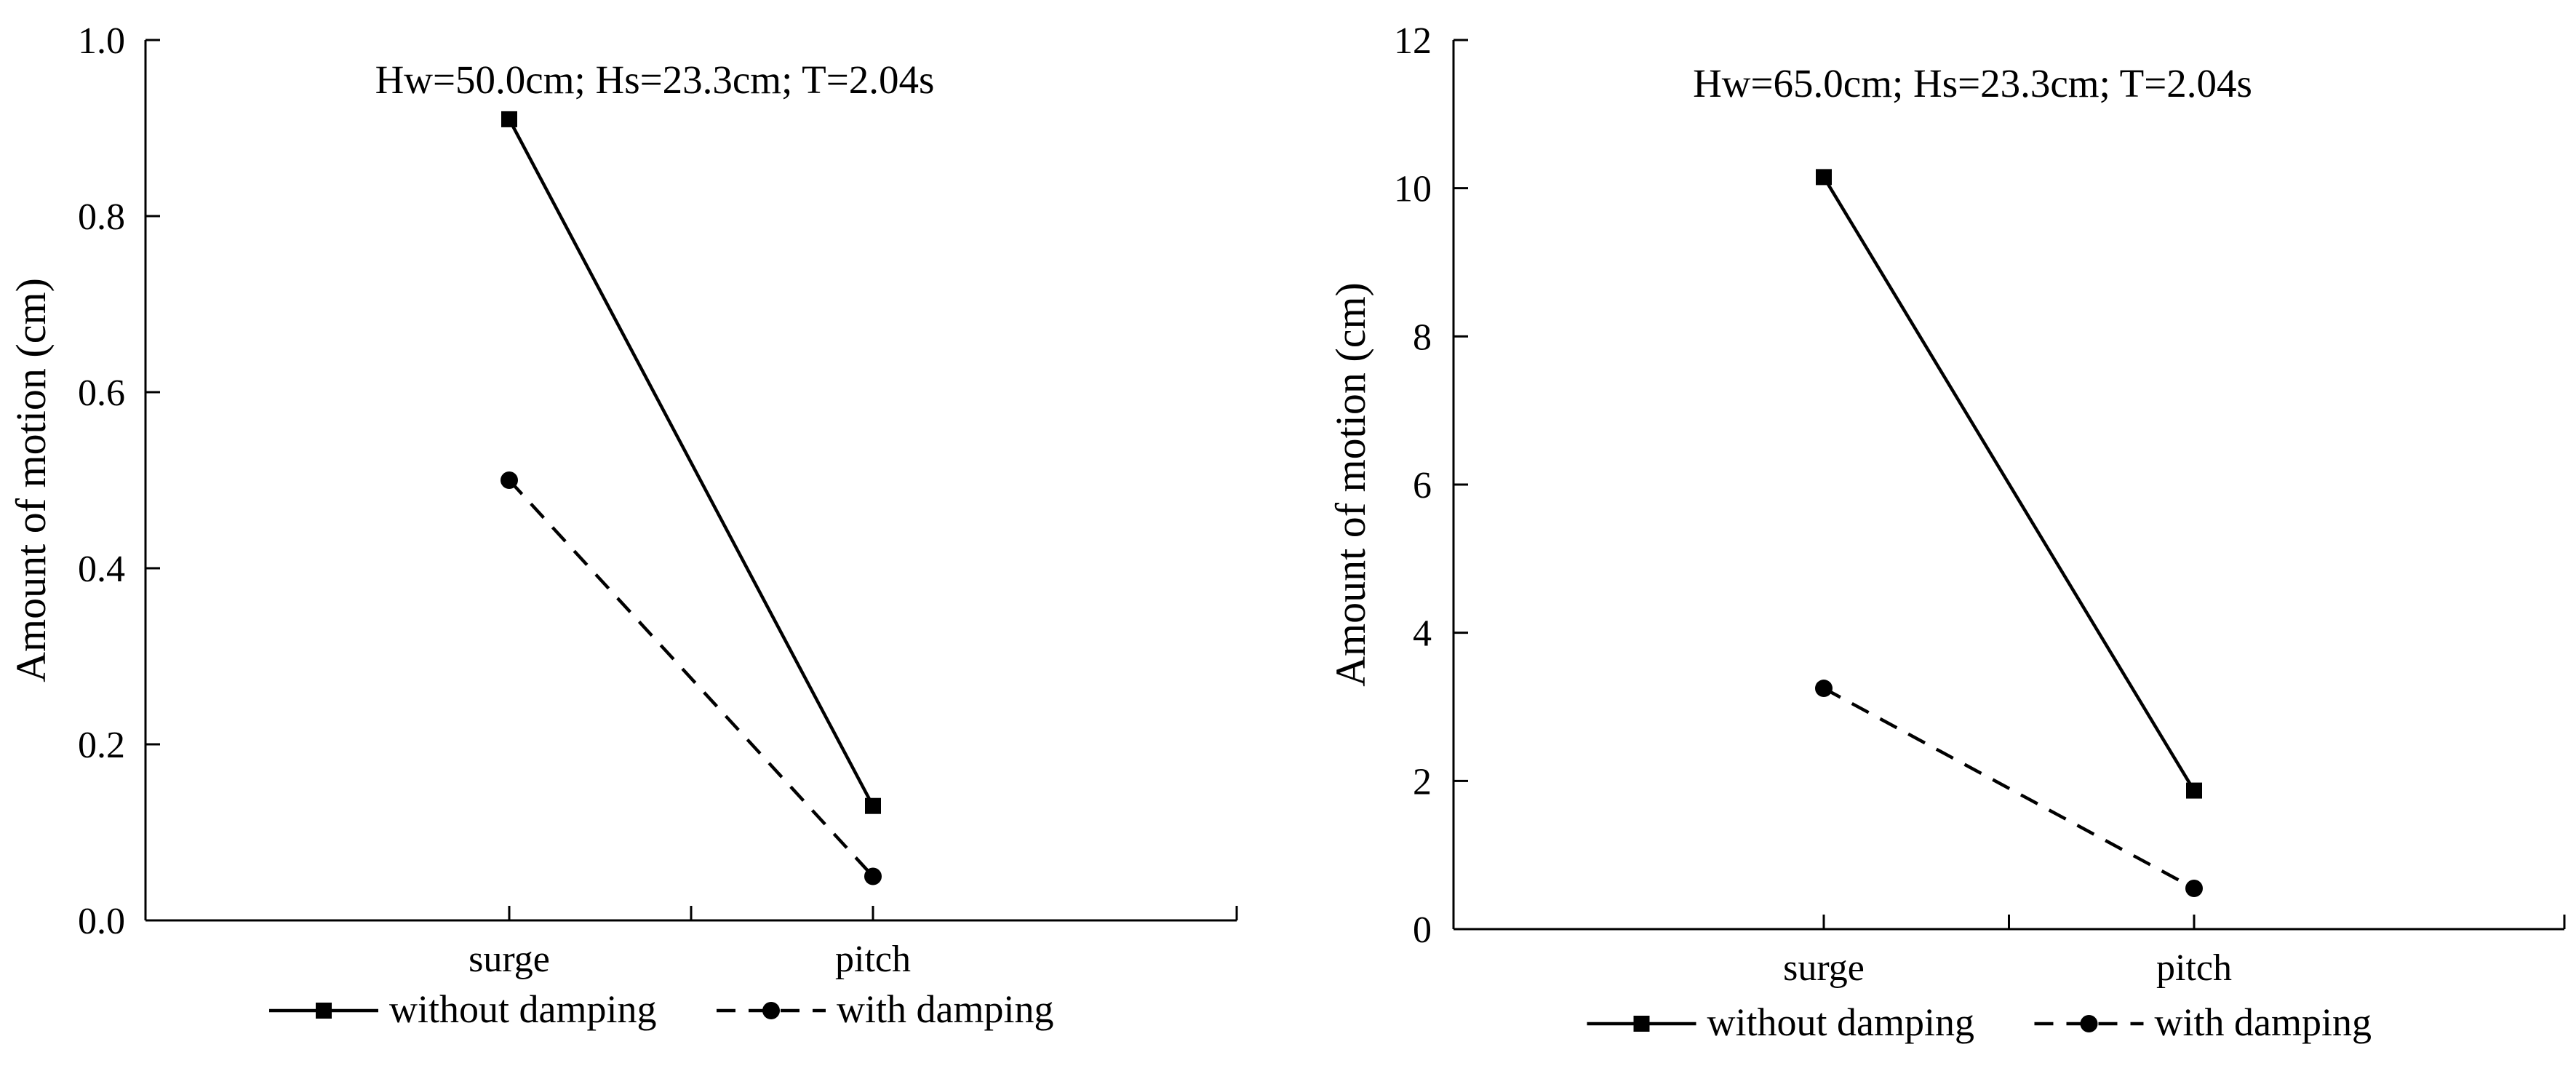 The image size is (2576, 1071). Describe the element at coordinates (655, 79) in the screenshot. I see `chart-title: Hw=50.0cm; Hs=23.3cm; T=2.04s` at that location.